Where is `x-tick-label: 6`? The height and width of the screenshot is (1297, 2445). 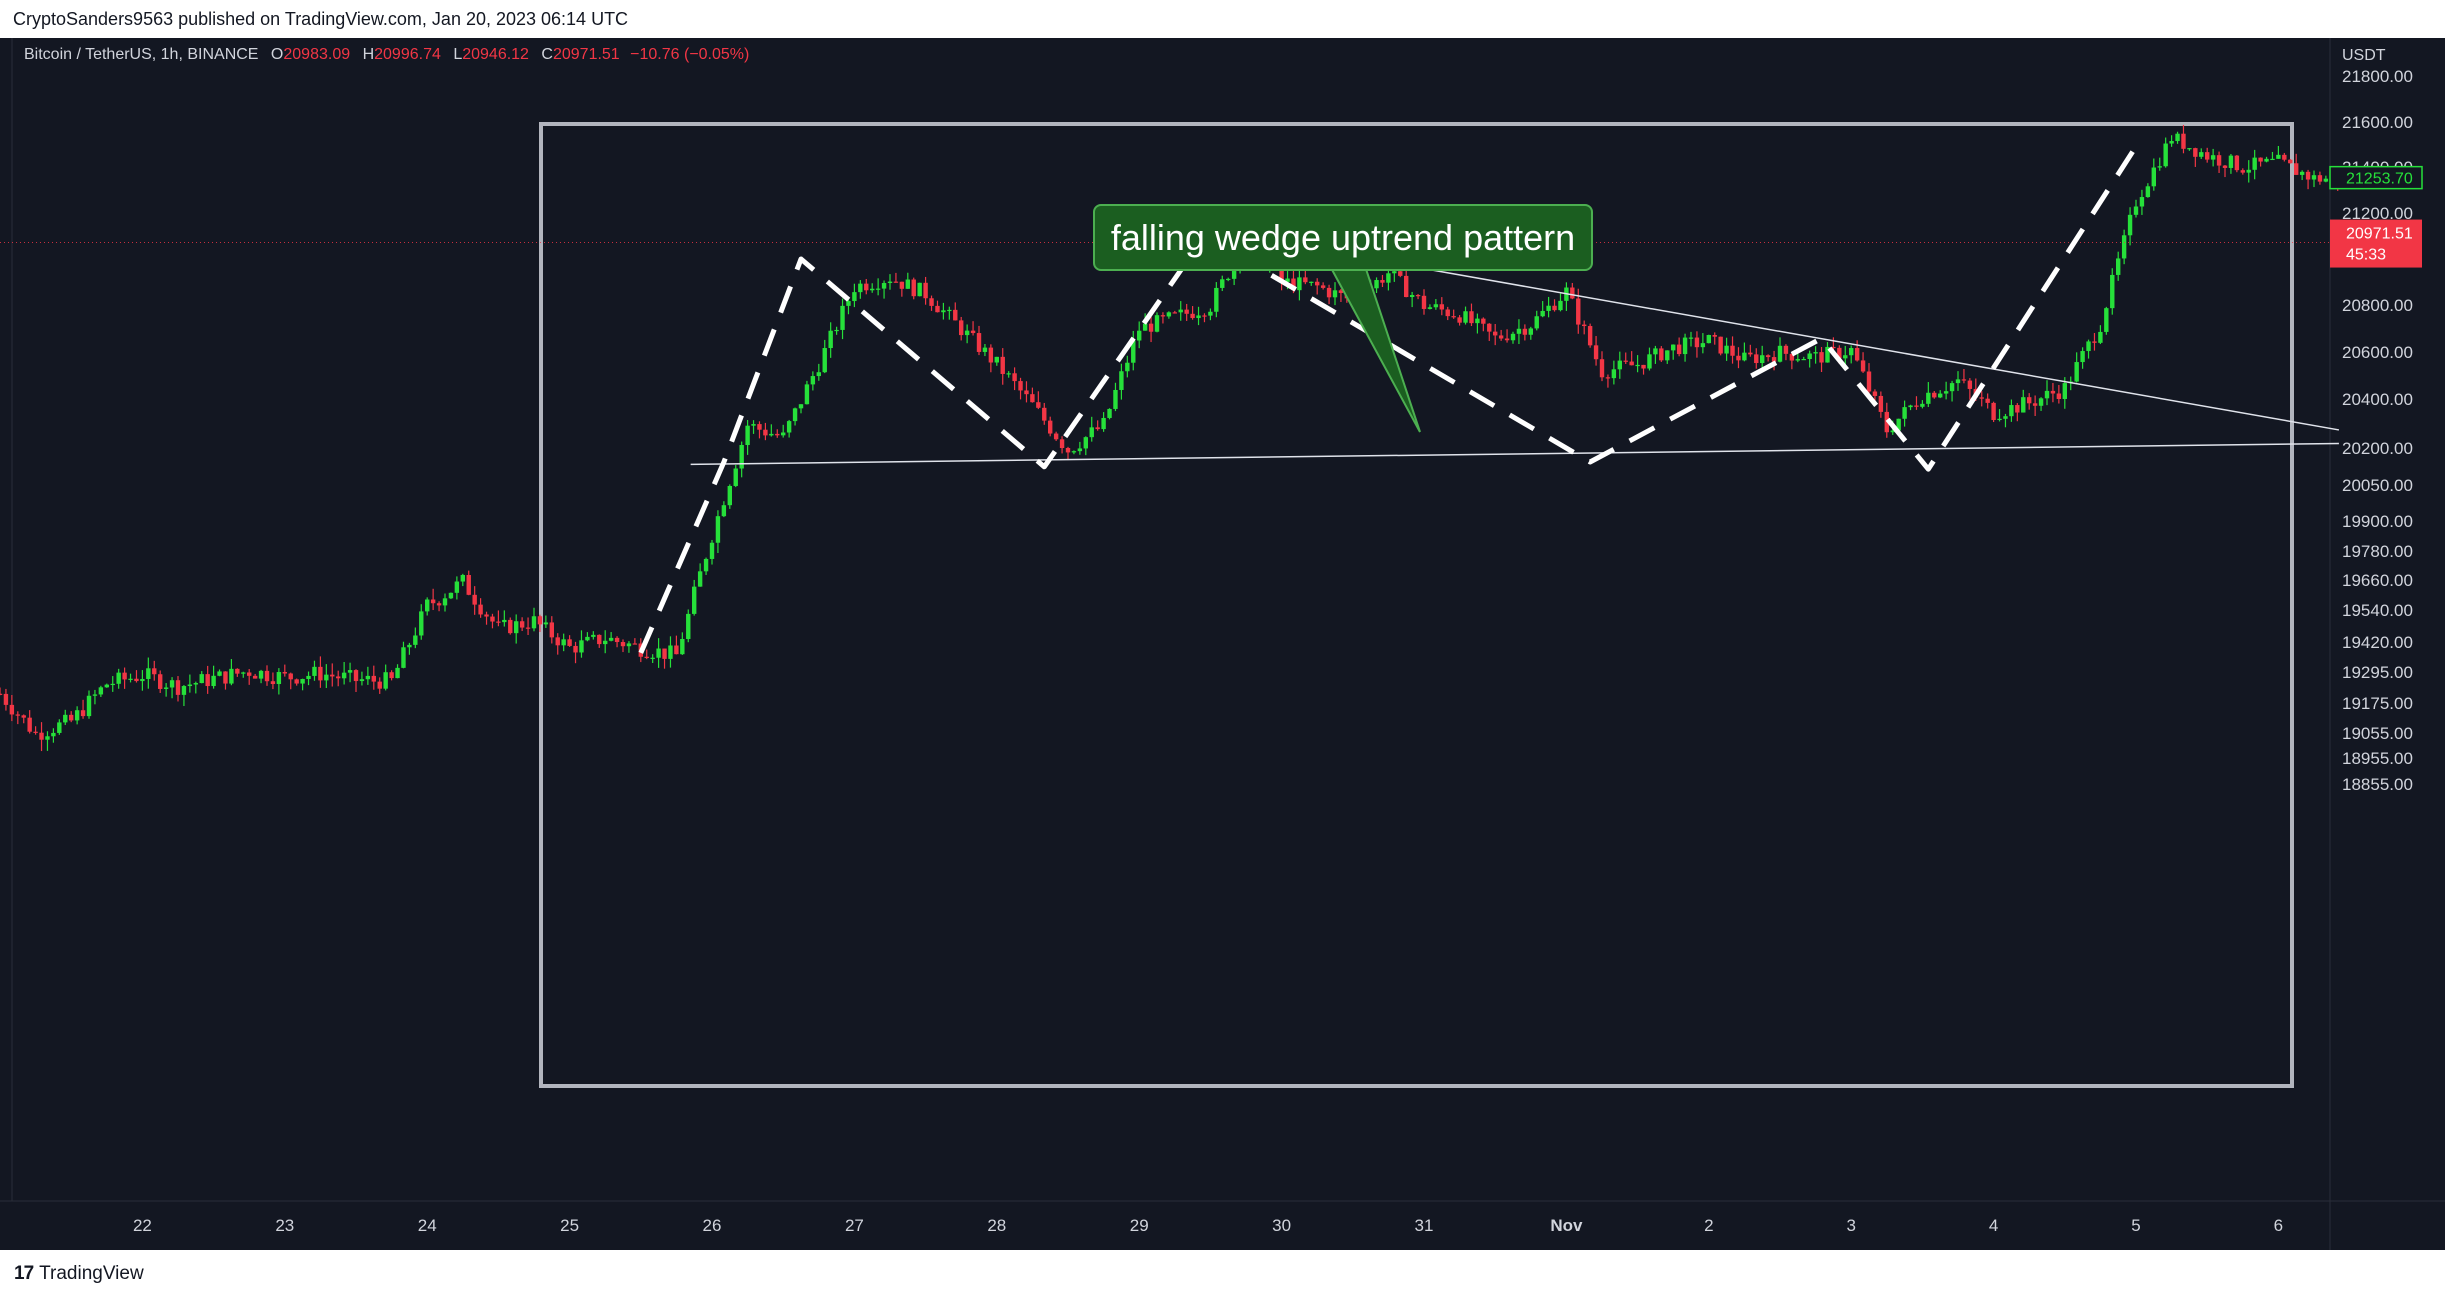 x-tick-label: 6 is located at coordinates (2278, 1225).